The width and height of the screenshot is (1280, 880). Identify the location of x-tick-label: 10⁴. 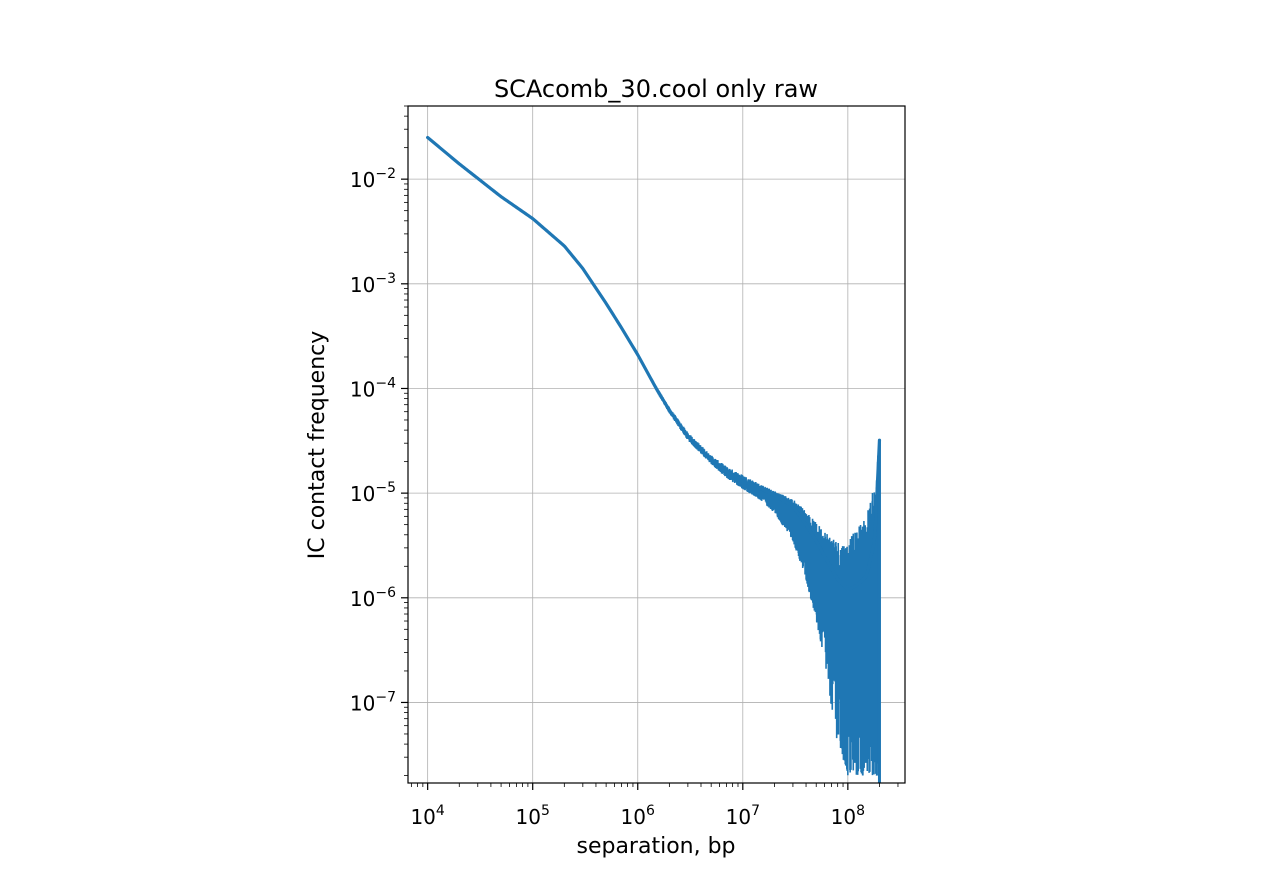
(427, 816).